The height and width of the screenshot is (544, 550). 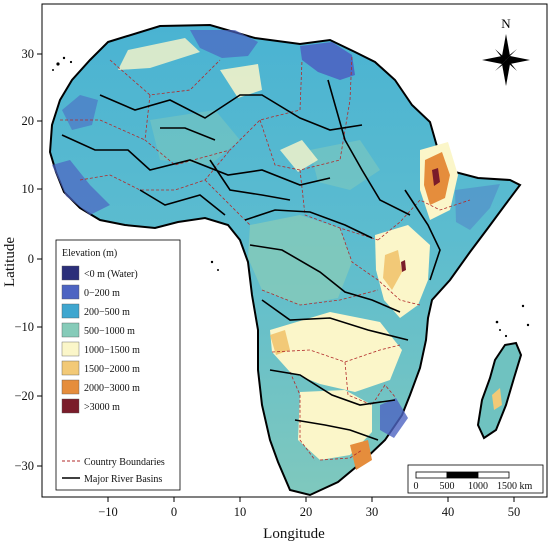 I want to click on y-axis-title: Latitude, so click(x=10, y=262).